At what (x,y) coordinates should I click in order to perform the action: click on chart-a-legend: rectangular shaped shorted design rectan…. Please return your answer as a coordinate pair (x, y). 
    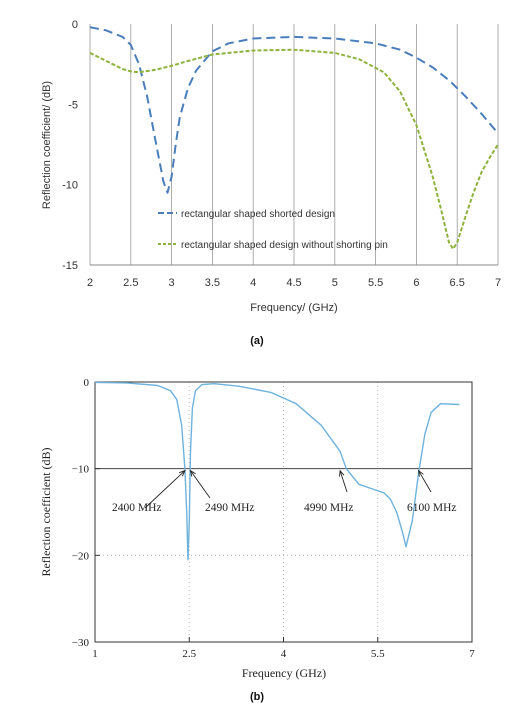
    Looking at the image, I should click on (273, 230).